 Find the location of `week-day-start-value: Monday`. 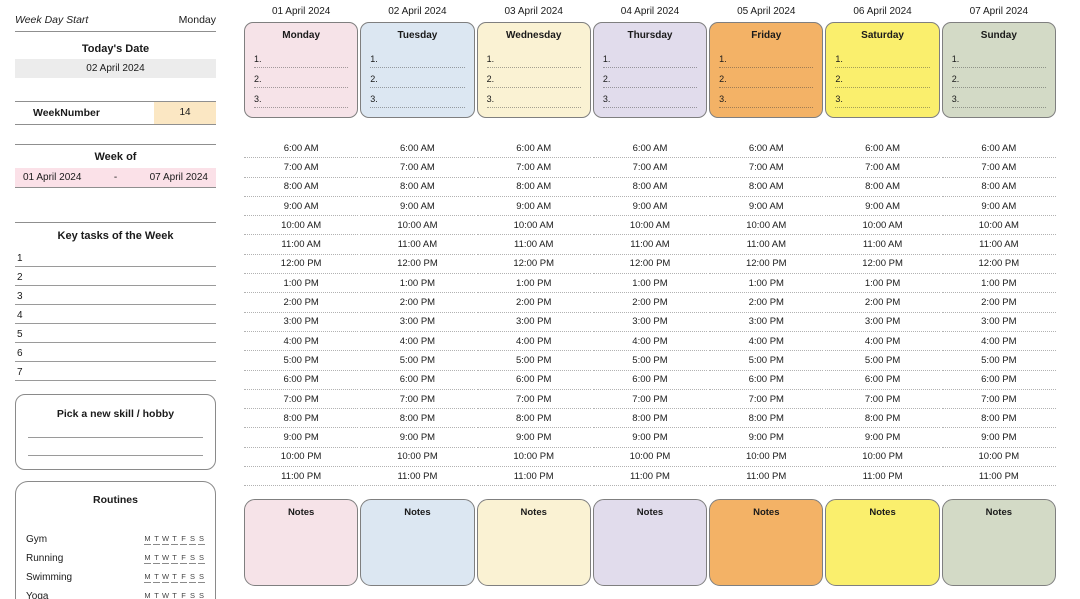

week-day-start-value: Monday is located at coordinates (197, 20).